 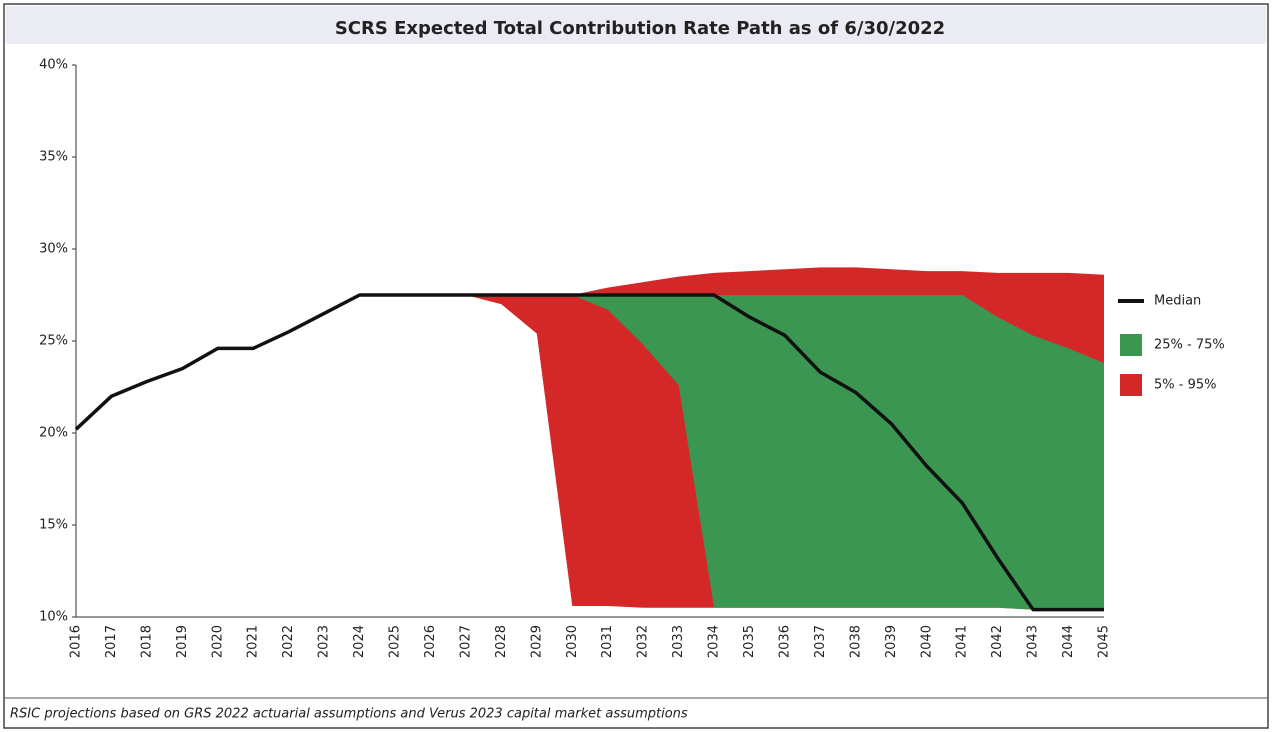 What do you see at coordinates (784, 641) in the screenshot?
I see `x-tick-label: 2036` at bounding box center [784, 641].